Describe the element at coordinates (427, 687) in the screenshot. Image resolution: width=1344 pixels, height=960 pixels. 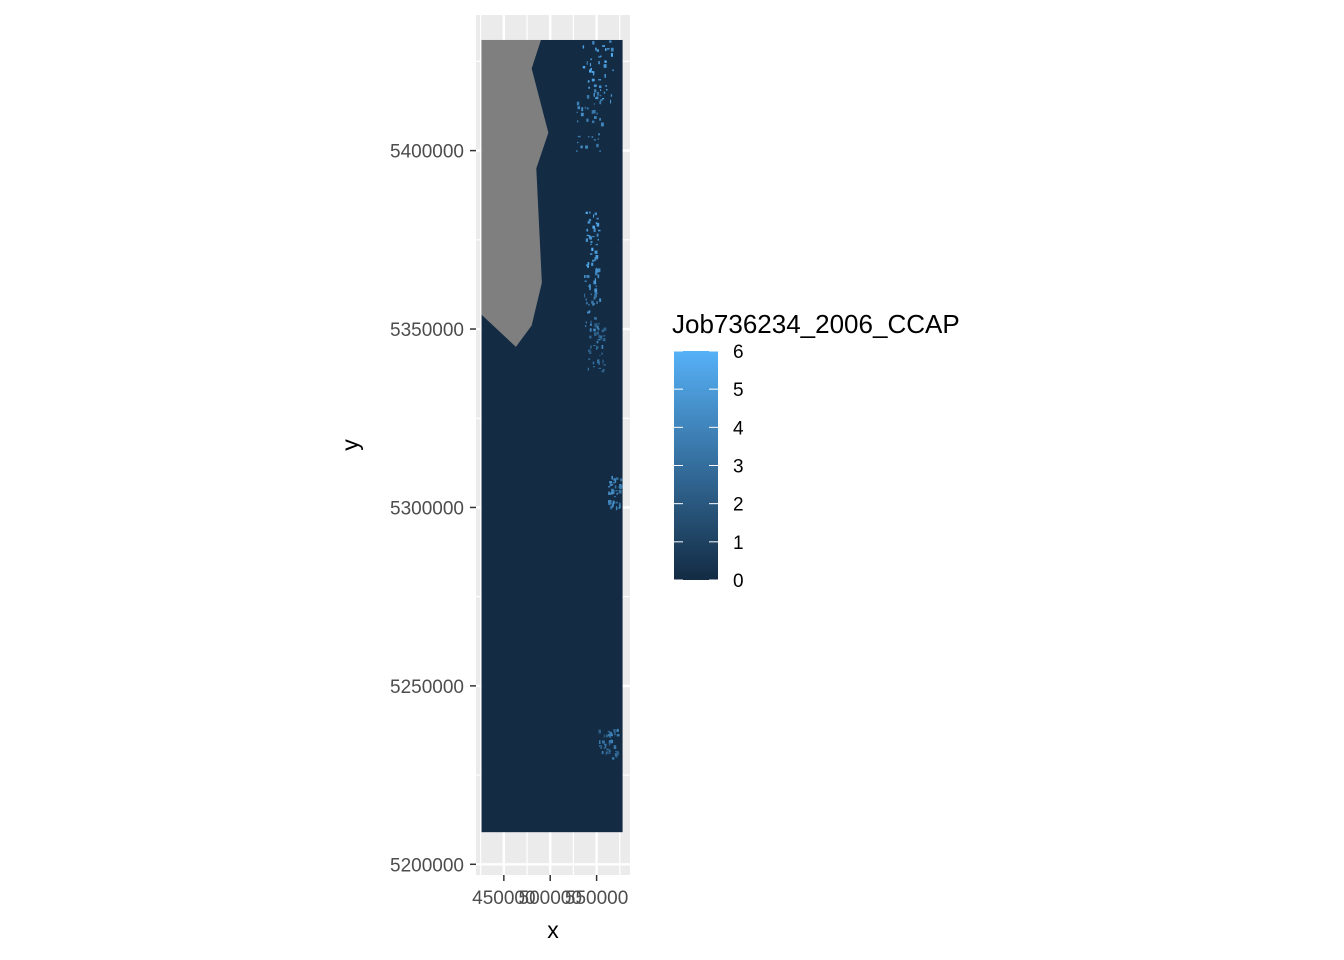
I see `y-tick-label: 5250000` at that location.